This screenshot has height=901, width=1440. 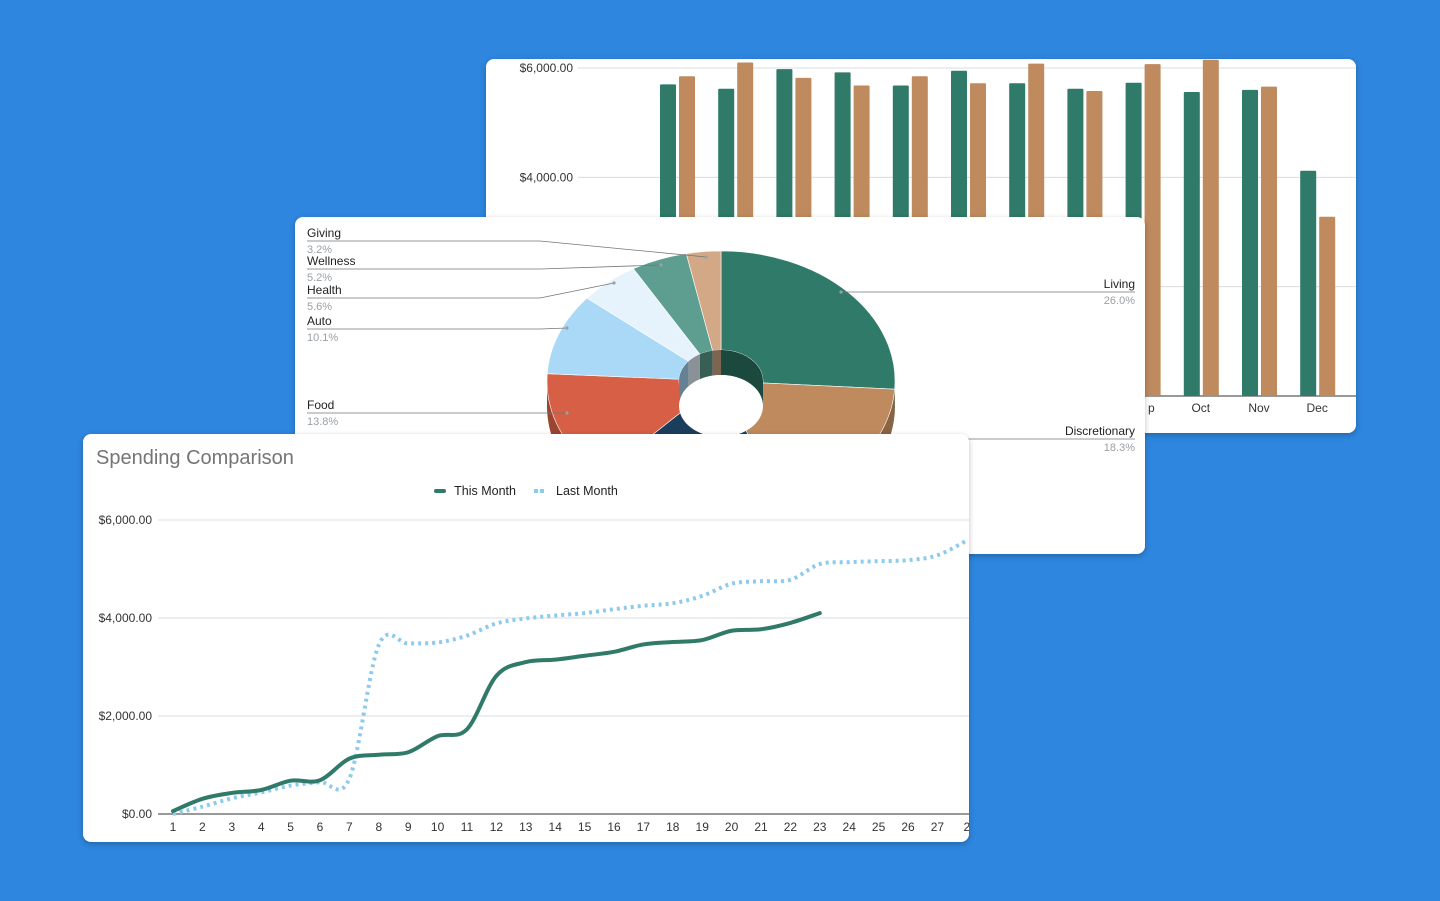 I want to click on x-tick-label: 7, so click(x=349, y=827).